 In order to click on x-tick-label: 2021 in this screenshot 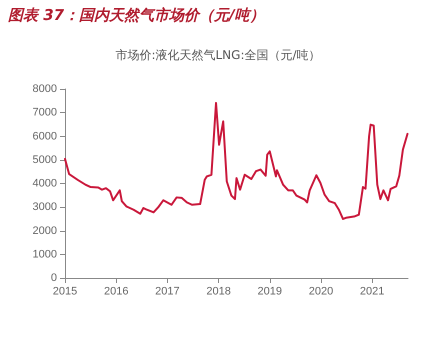, I will do `click(372, 292)`.